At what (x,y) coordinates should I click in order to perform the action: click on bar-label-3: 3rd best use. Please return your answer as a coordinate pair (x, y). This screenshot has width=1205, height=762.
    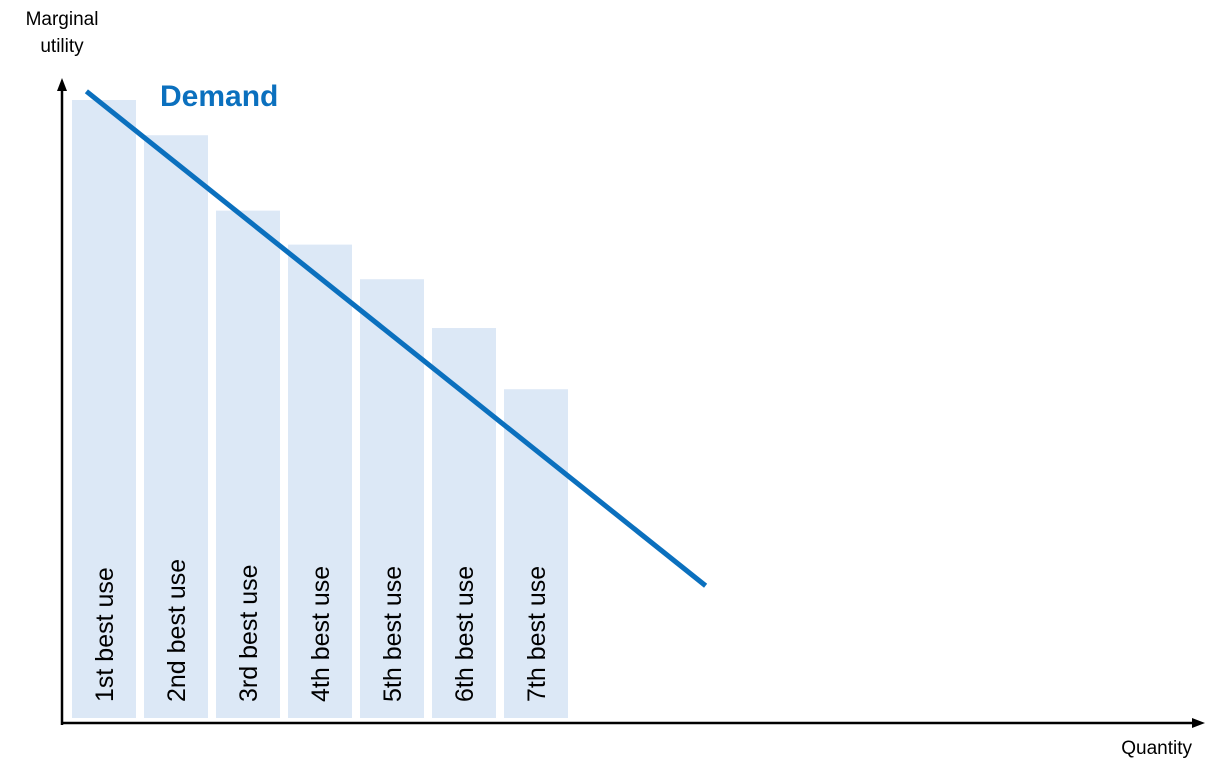
    Looking at the image, I should click on (249, 633).